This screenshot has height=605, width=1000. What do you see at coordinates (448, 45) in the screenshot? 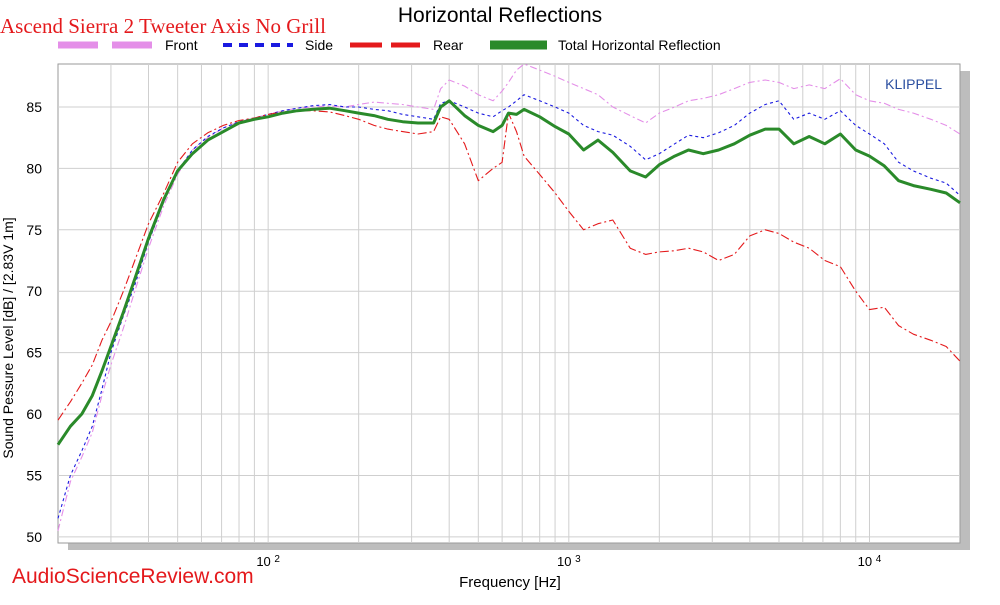
I see `legend-label-rear: Rear` at bounding box center [448, 45].